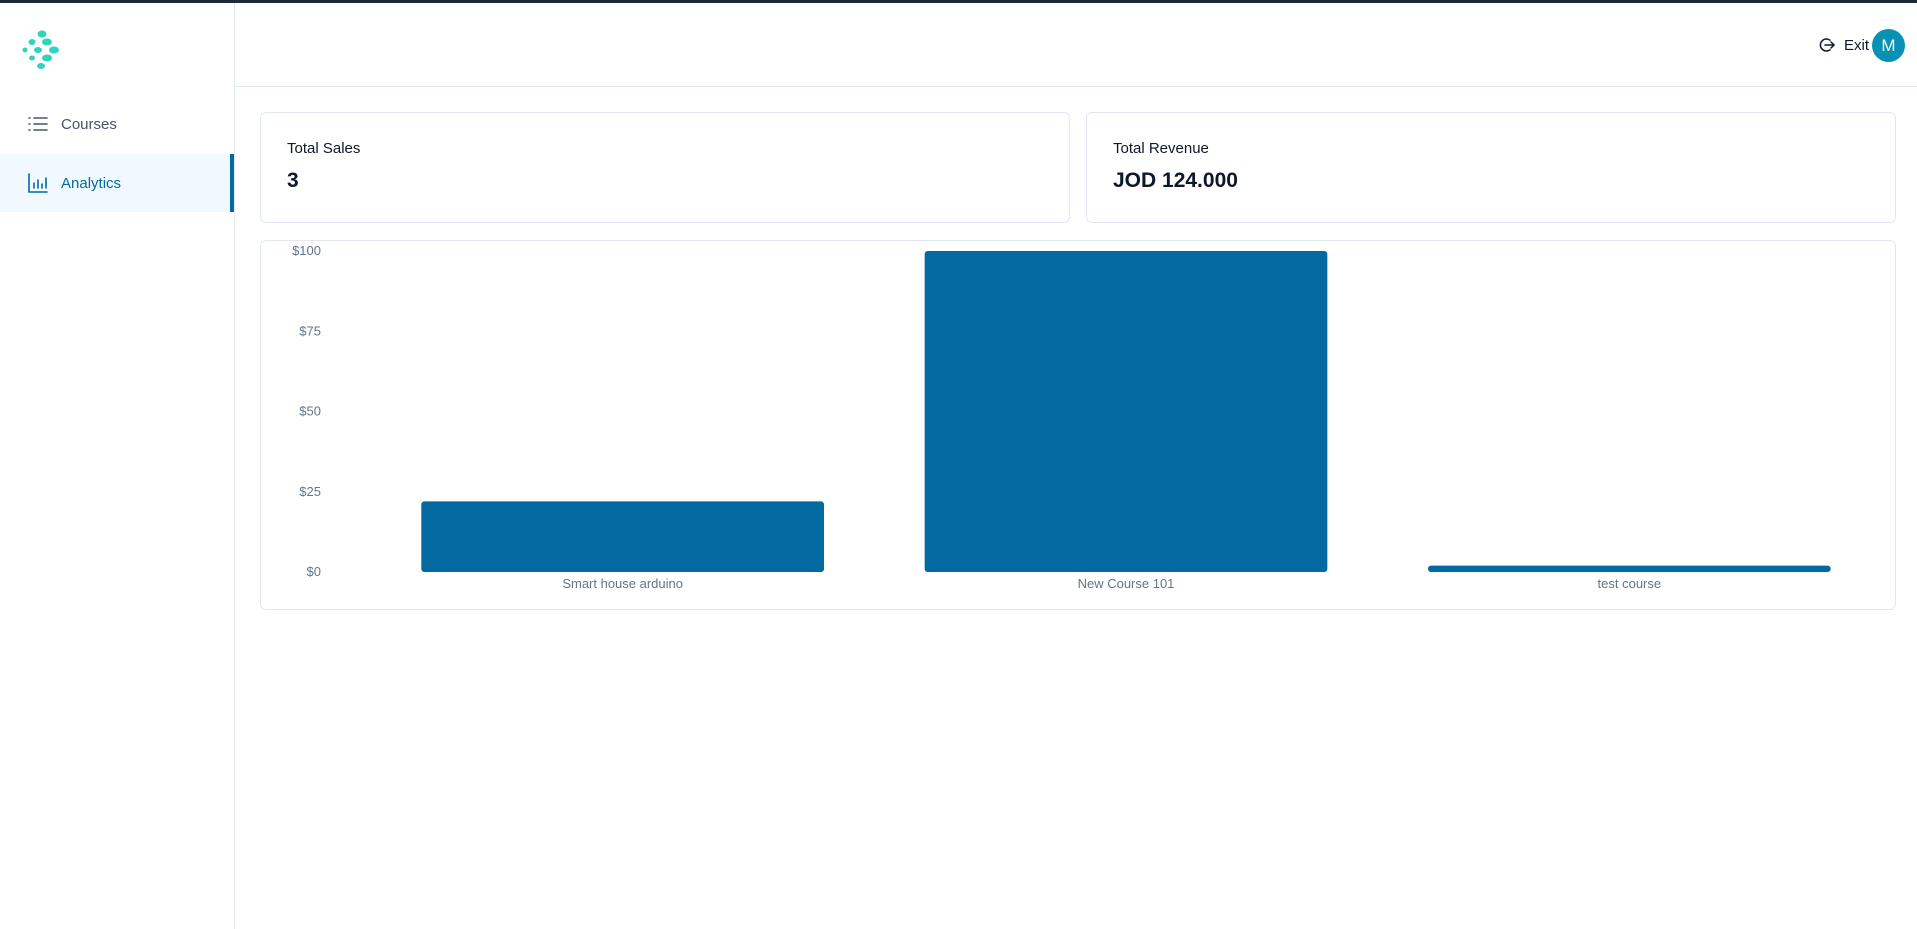  Describe the element at coordinates (46, 49) in the screenshot. I see `dots-logo-icon` at that location.